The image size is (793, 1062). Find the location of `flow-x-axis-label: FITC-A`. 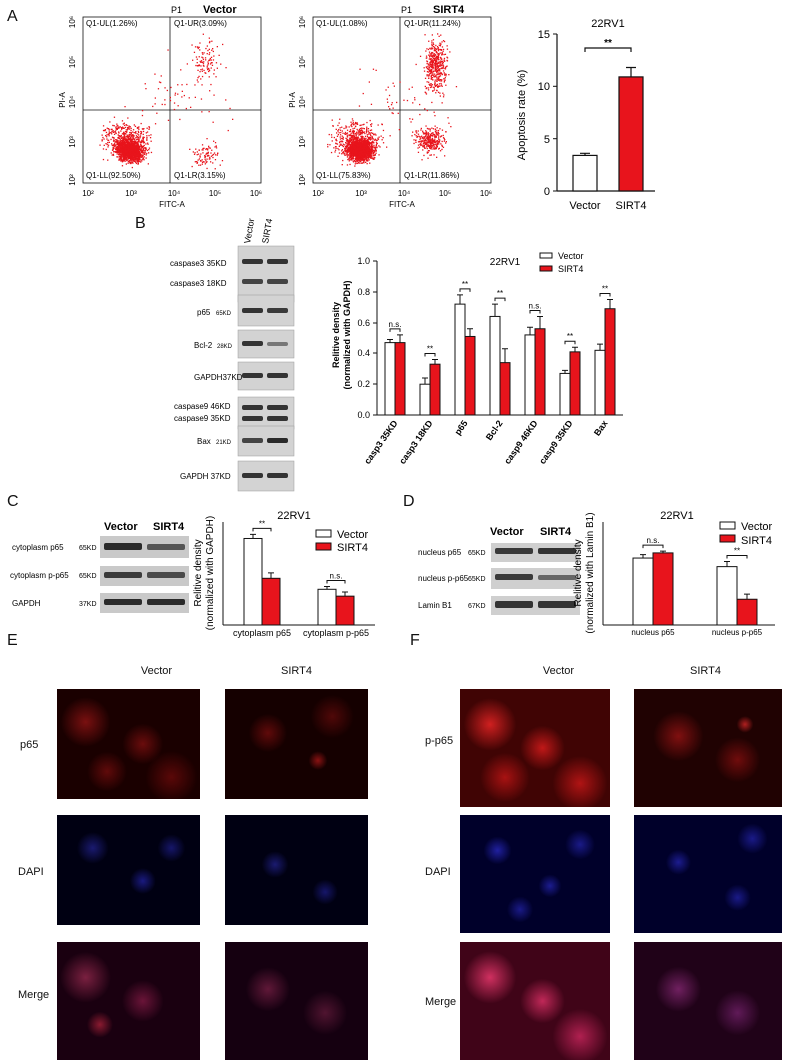

flow-x-axis-label: FITC-A is located at coordinates (172, 204).